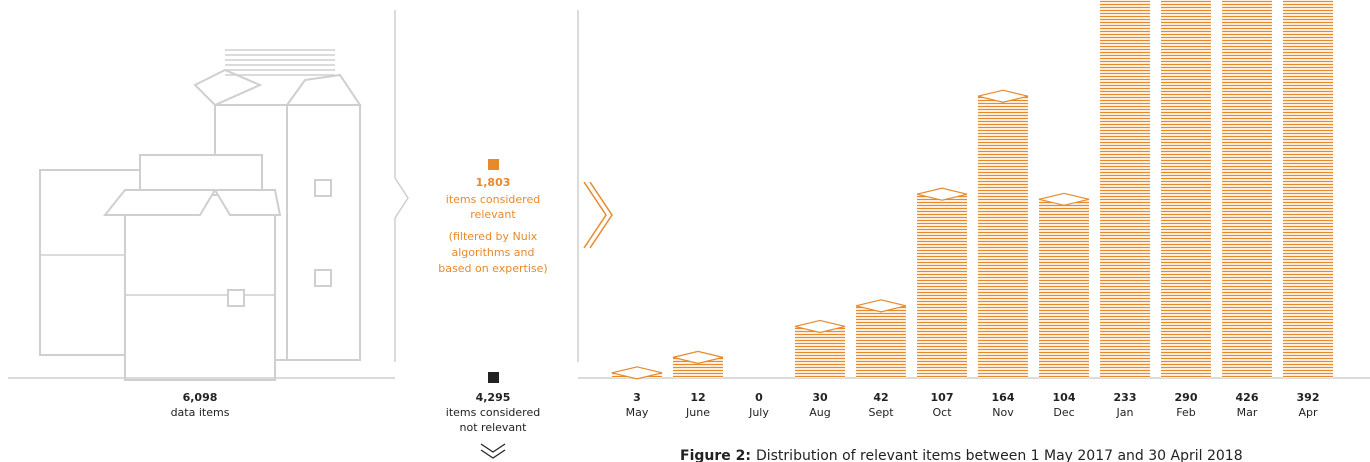 Image resolution: width=1370 pixels, height=462 pixels. What do you see at coordinates (1308, 412) in the screenshot?
I see `x-tick-label: Apr` at bounding box center [1308, 412].